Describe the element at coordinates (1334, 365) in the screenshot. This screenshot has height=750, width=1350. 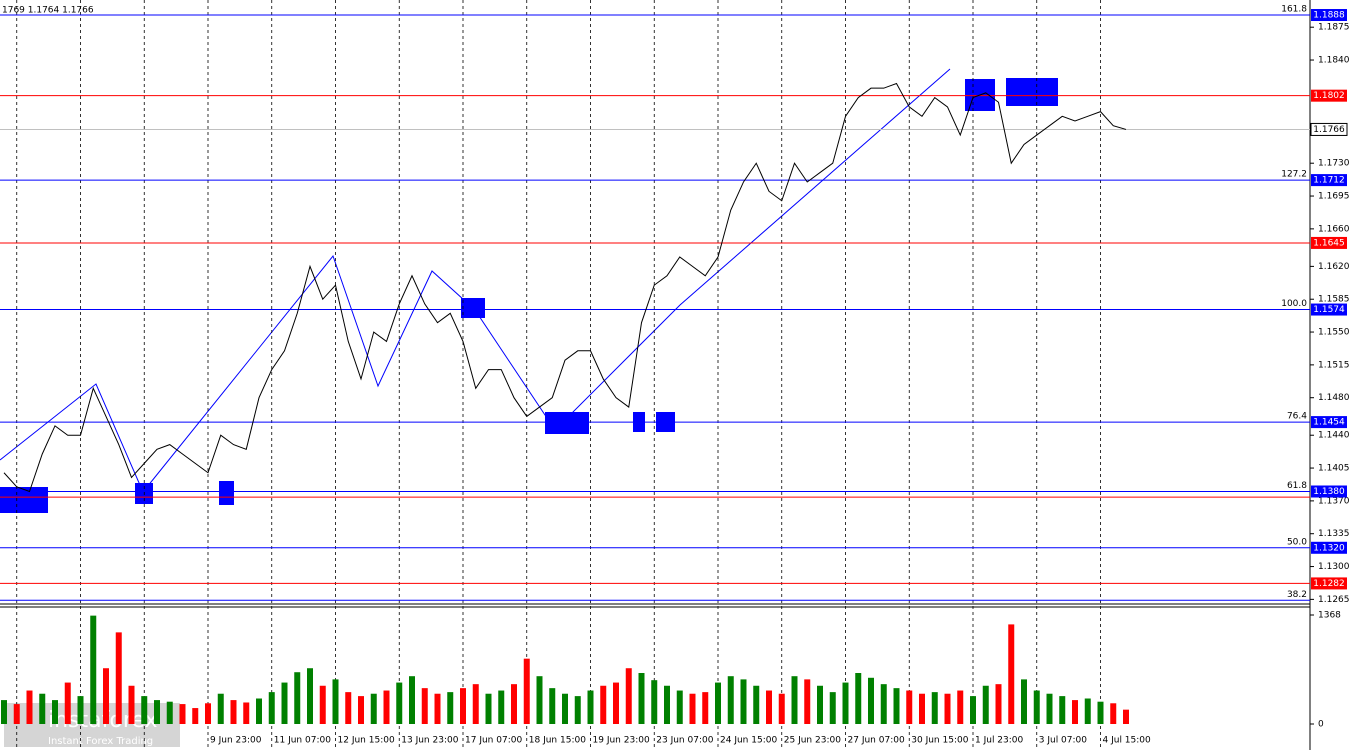
I see `y-tick-label: 1.1515` at that location.